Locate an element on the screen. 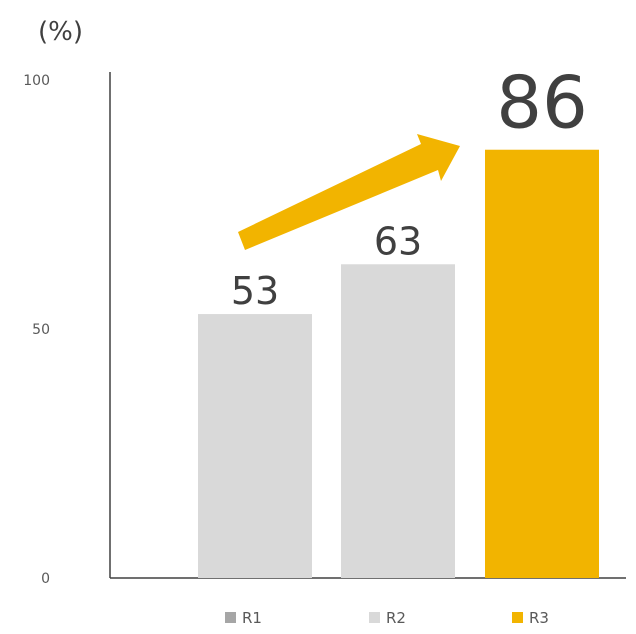 The height and width of the screenshot is (634, 636). unit-label: (%) is located at coordinates (60, 32).